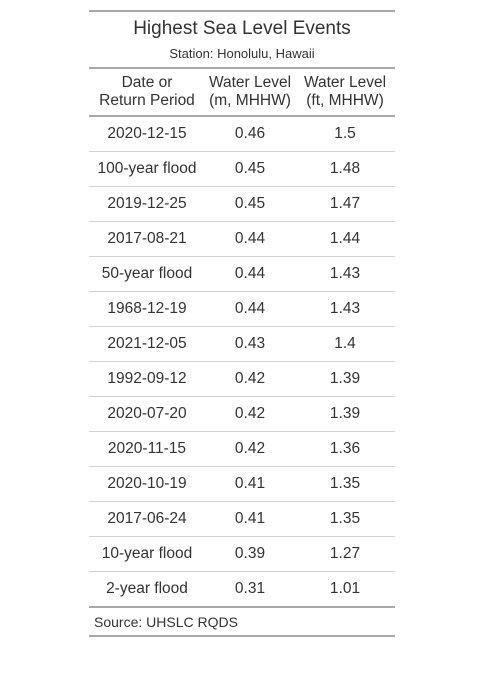  I want to click on cell-feet: 1.5, so click(345, 133).